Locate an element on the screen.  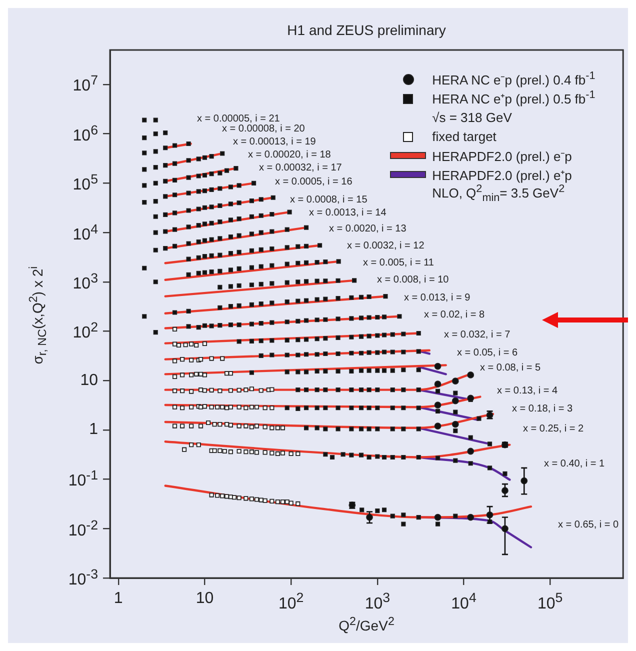
annotation: x = 0.02, i = 8 is located at coordinates (454, 315).